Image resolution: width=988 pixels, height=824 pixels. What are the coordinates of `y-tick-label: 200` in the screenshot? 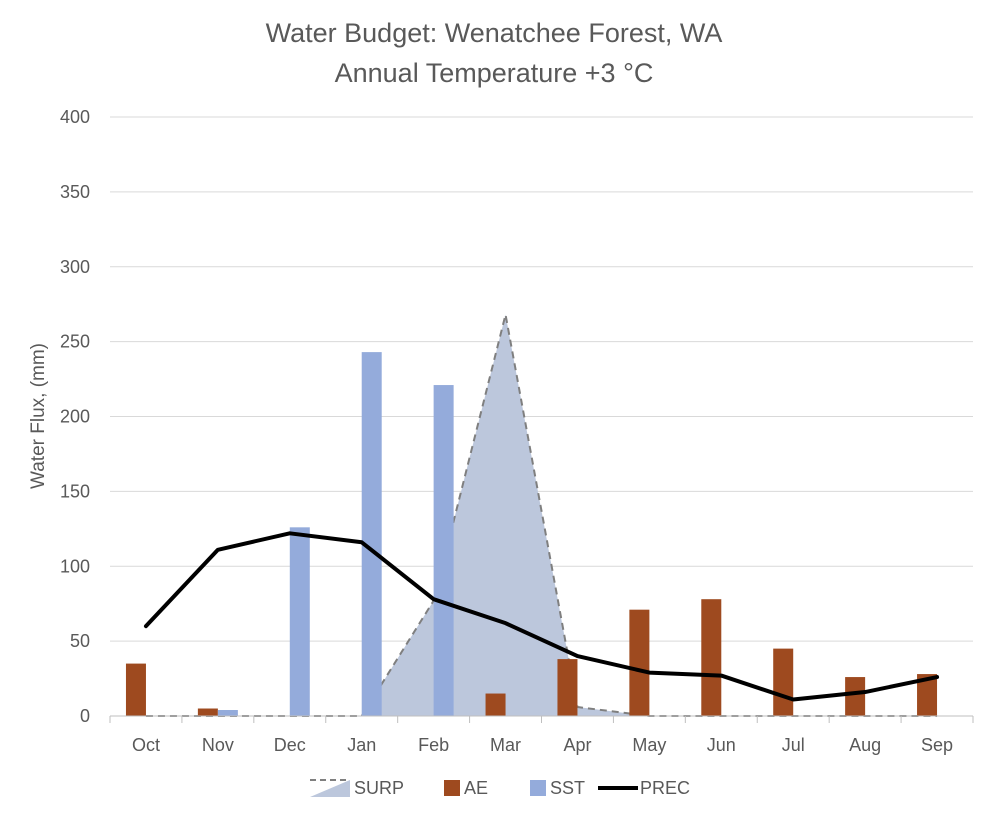 It's located at (75, 417).